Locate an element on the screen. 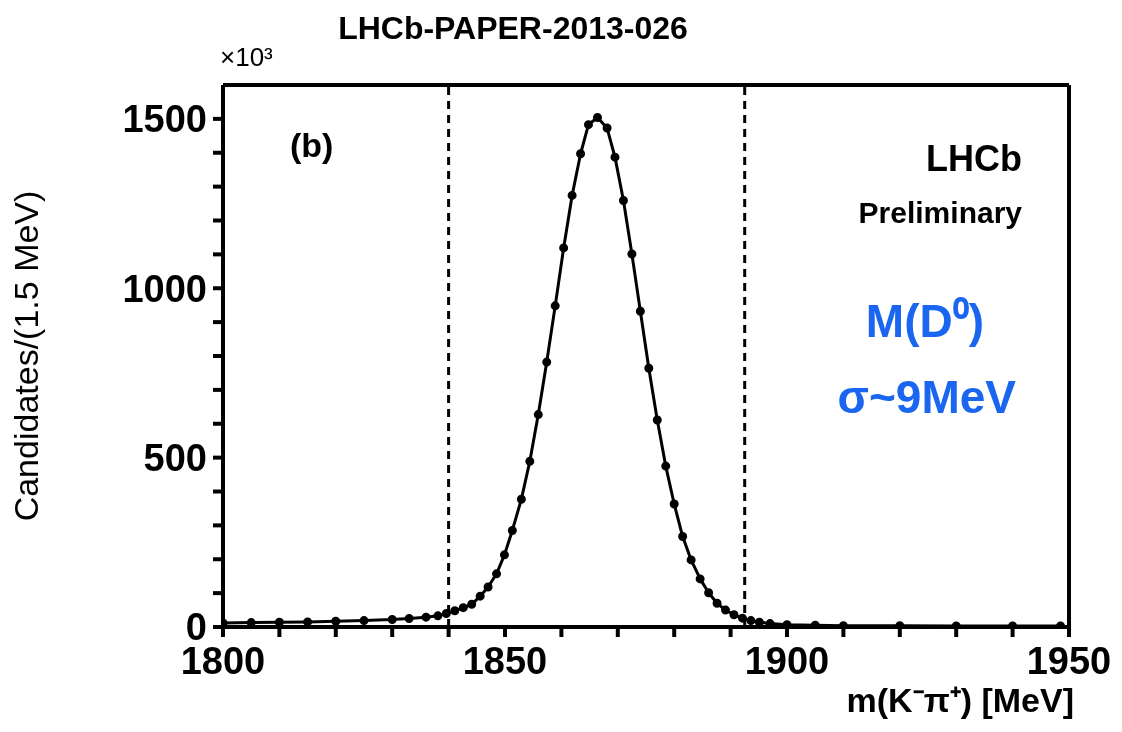 This screenshot has height=732, width=1122. text: ×10³ is located at coordinates (246, 57).